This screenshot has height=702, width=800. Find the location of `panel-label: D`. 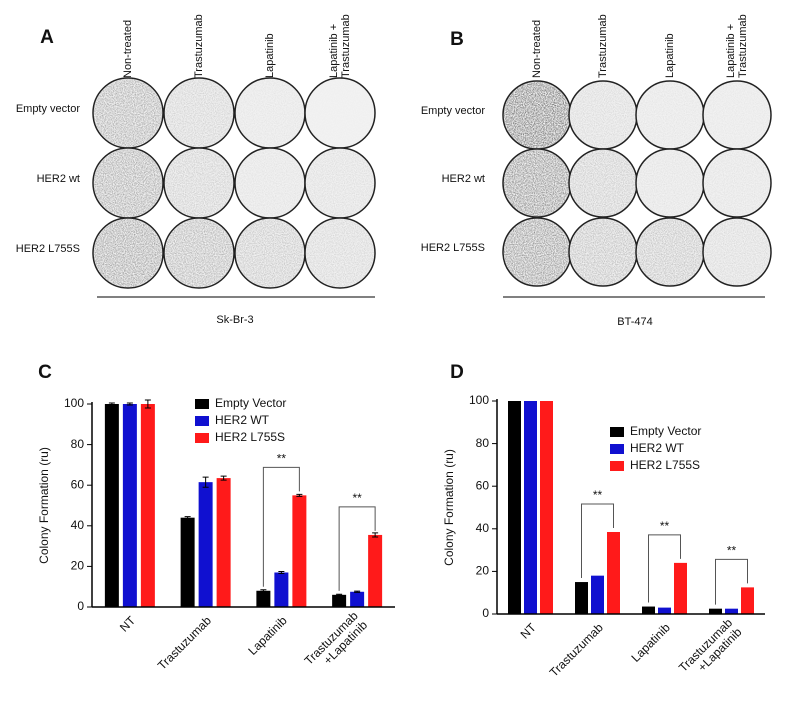

panel-label: D is located at coordinates (457, 372).